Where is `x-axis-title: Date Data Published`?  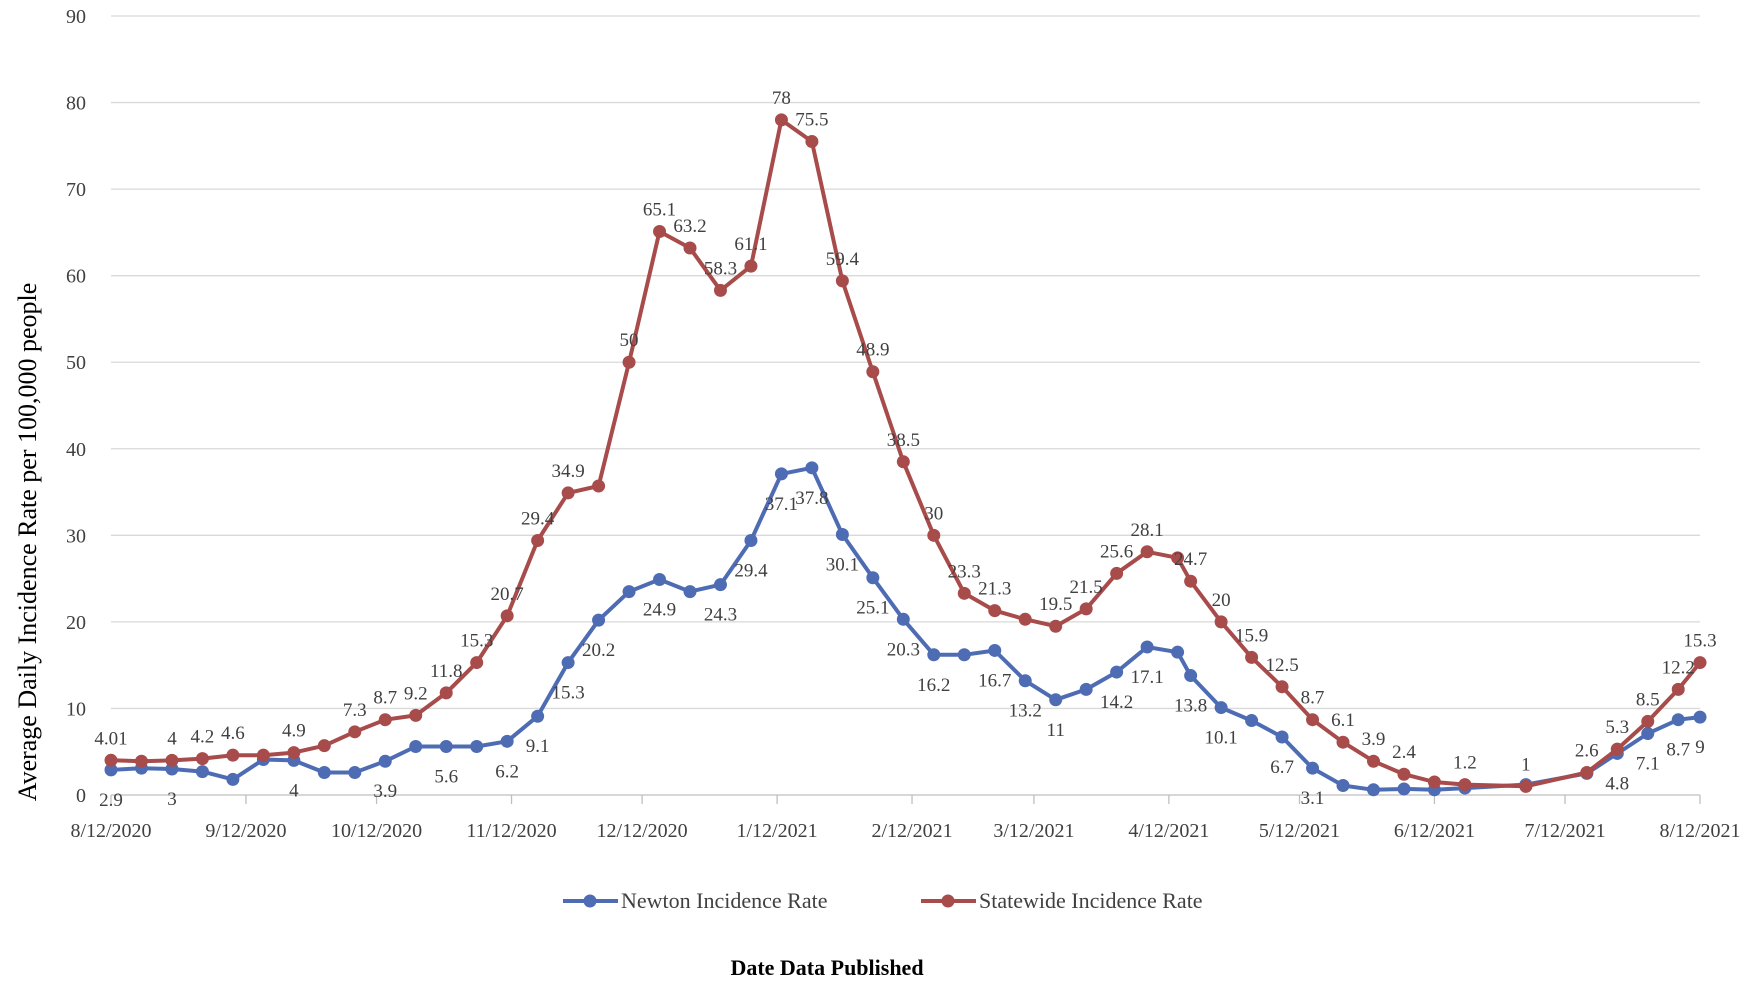
x-axis-title: Date Data Published is located at coordinates (826, 967).